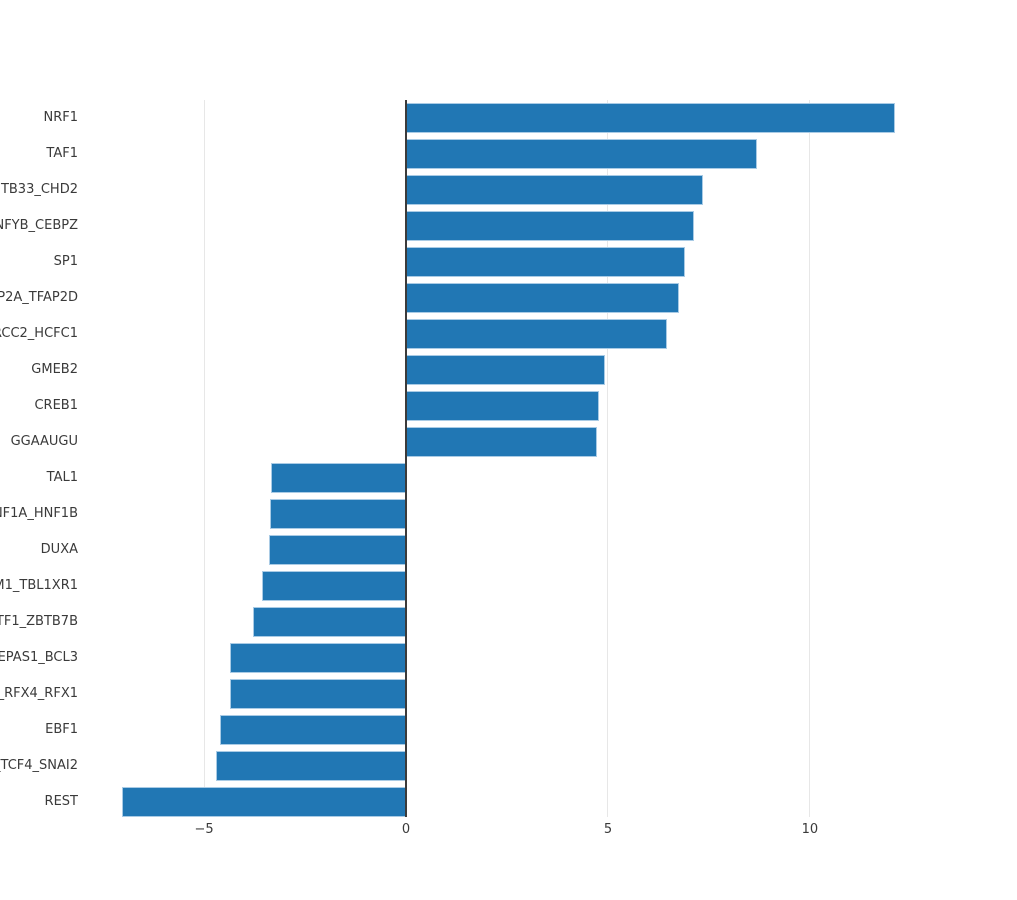  What do you see at coordinates (406, 458) in the screenshot?
I see `zero-axis-line` at bounding box center [406, 458].